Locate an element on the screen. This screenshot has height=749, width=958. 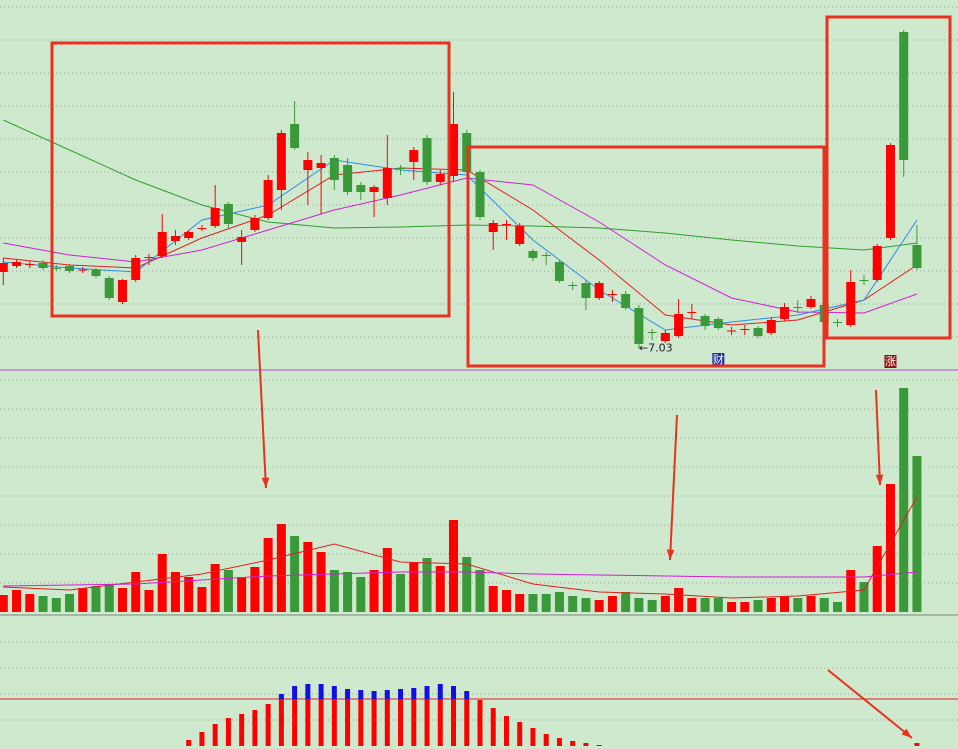
arrow is located at coordinates (870, 704).